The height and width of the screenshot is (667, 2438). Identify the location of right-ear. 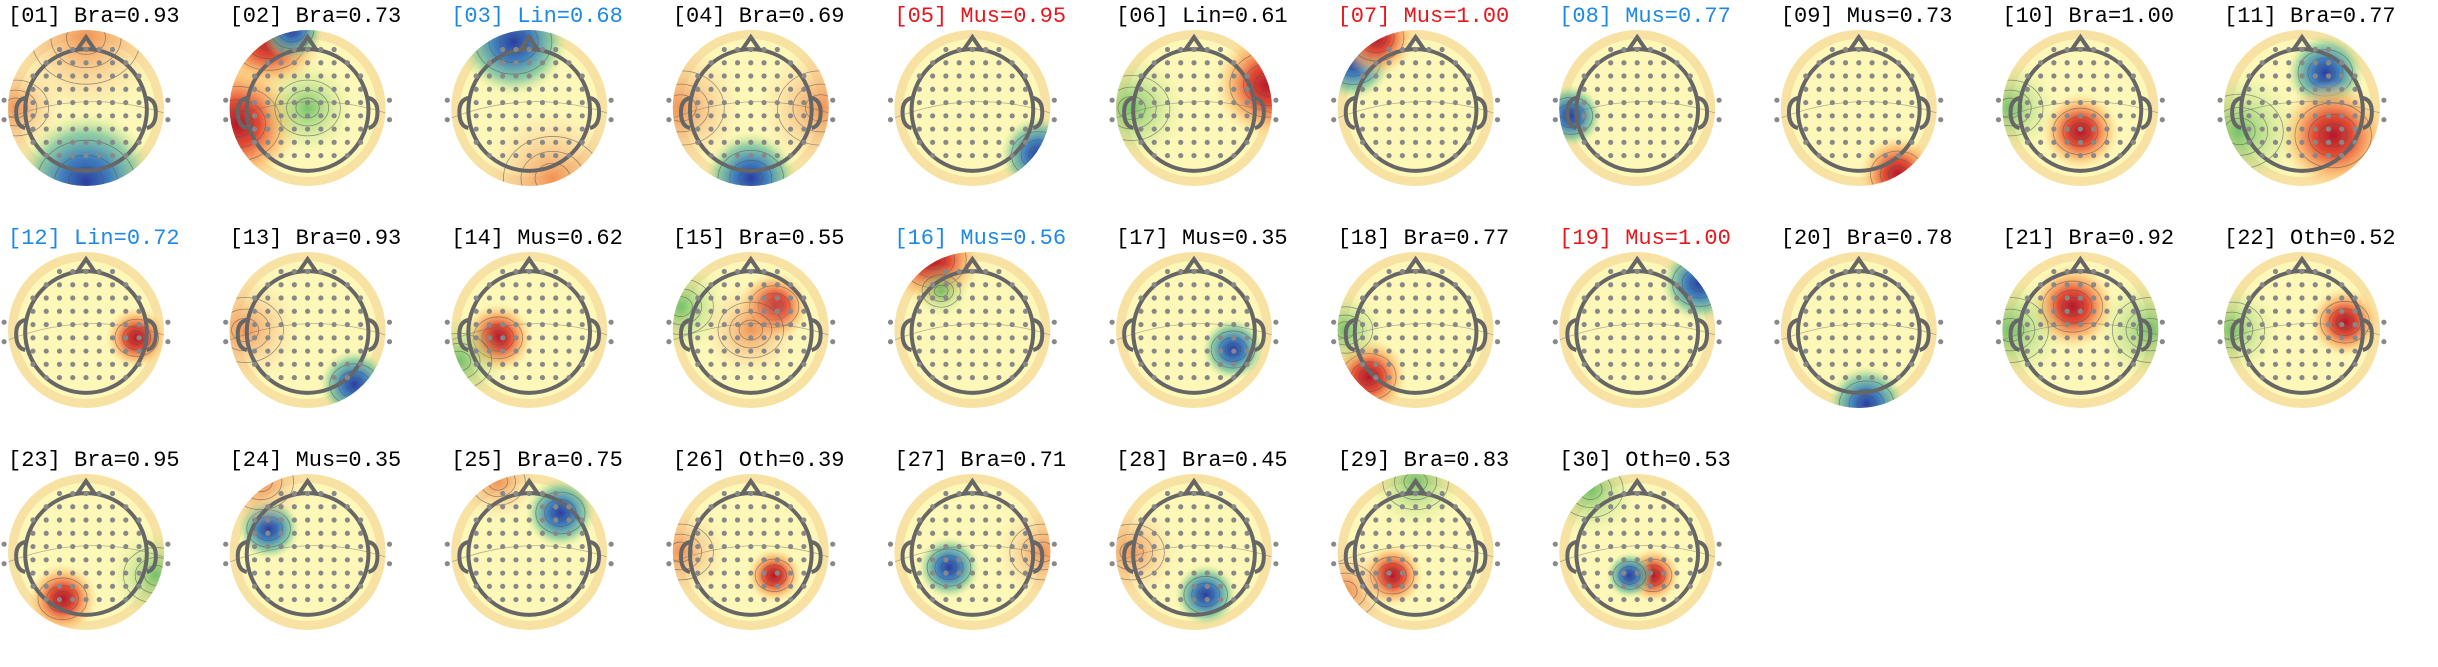
(1703, 113).